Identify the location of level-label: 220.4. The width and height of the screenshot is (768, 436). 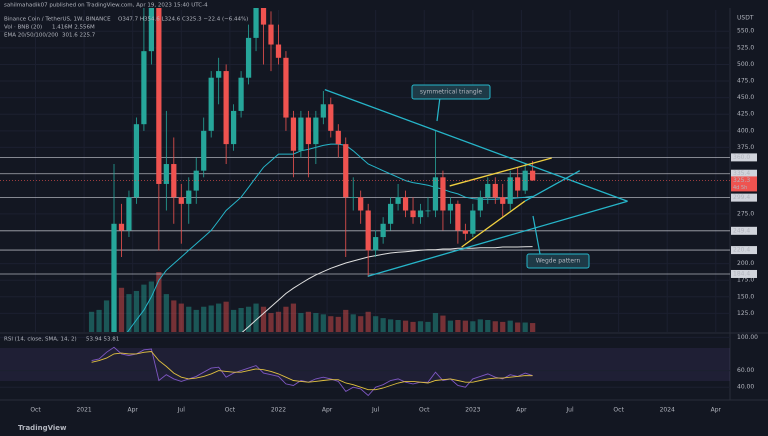
(741, 250).